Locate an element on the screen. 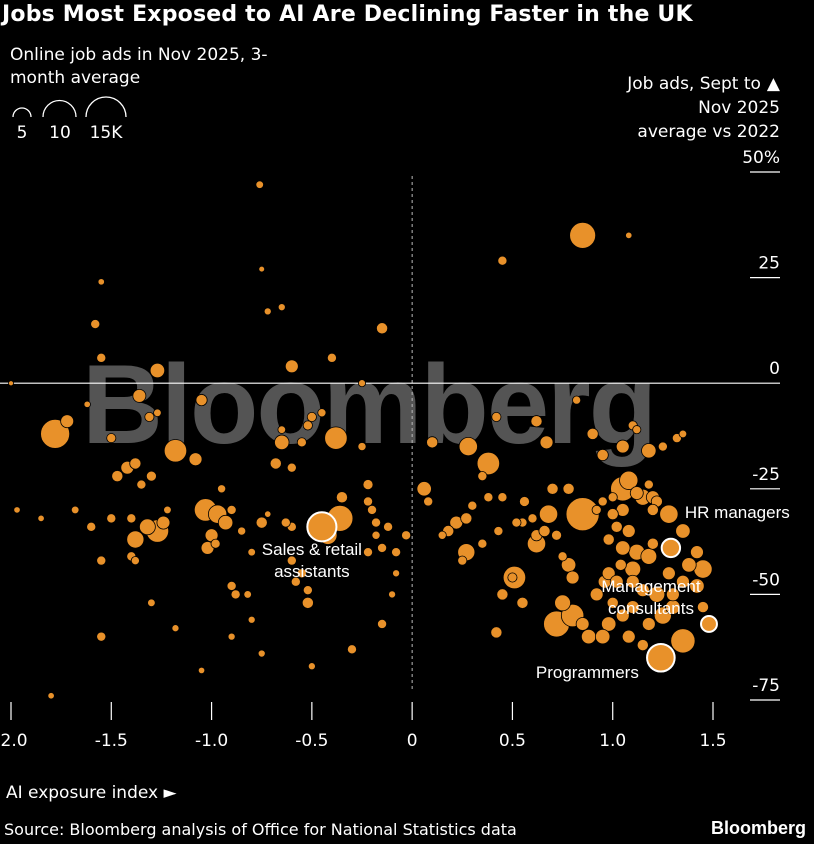 The width and height of the screenshot is (814, 844). size-legend-graphic: 5 10 15K is located at coordinates (69, 119).